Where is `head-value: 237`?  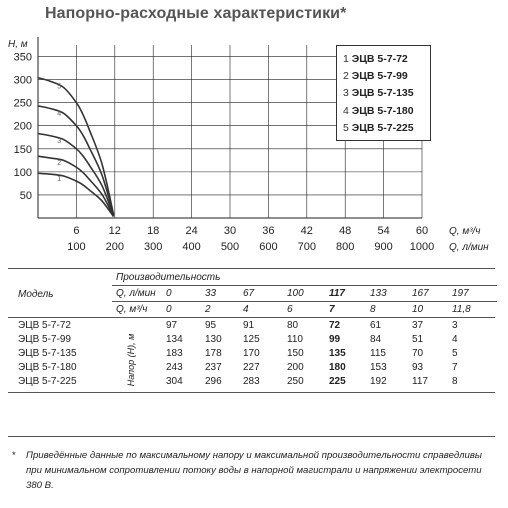 head-value: 237 is located at coordinates (213, 367).